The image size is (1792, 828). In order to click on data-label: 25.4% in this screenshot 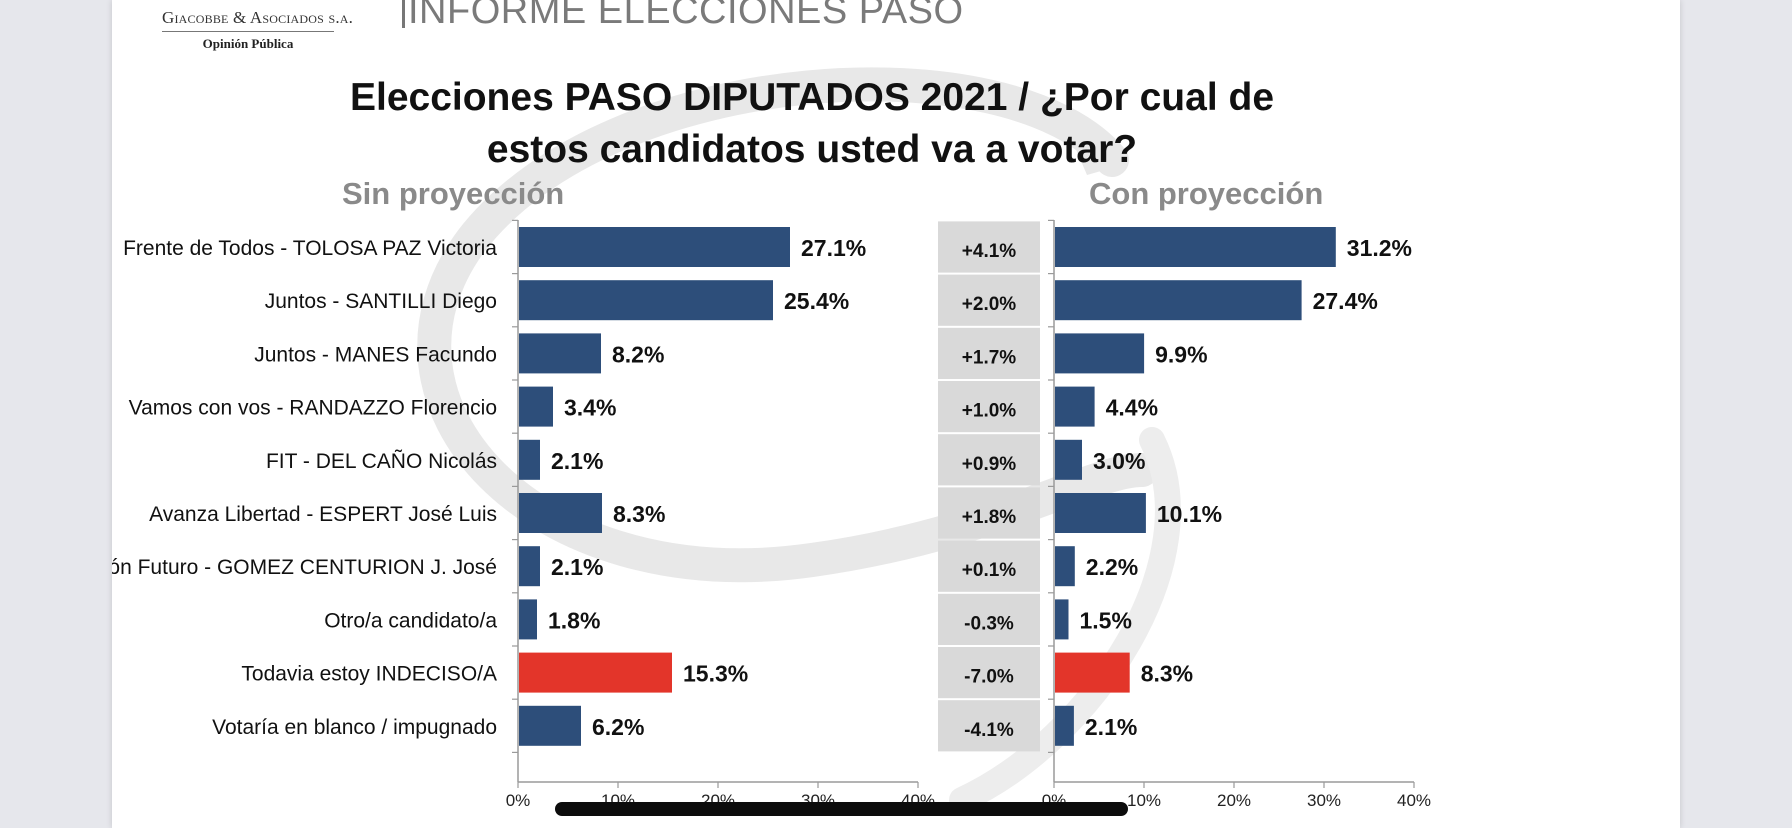, I will do `click(816, 301)`.